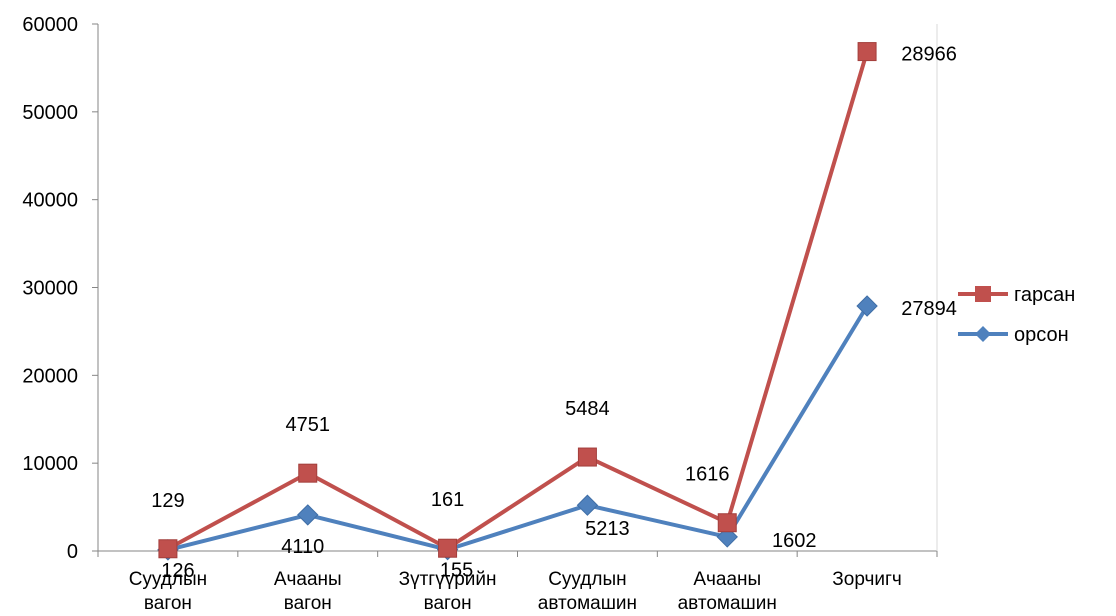  I want to click on data-label-garsan: 4751, so click(308, 425).